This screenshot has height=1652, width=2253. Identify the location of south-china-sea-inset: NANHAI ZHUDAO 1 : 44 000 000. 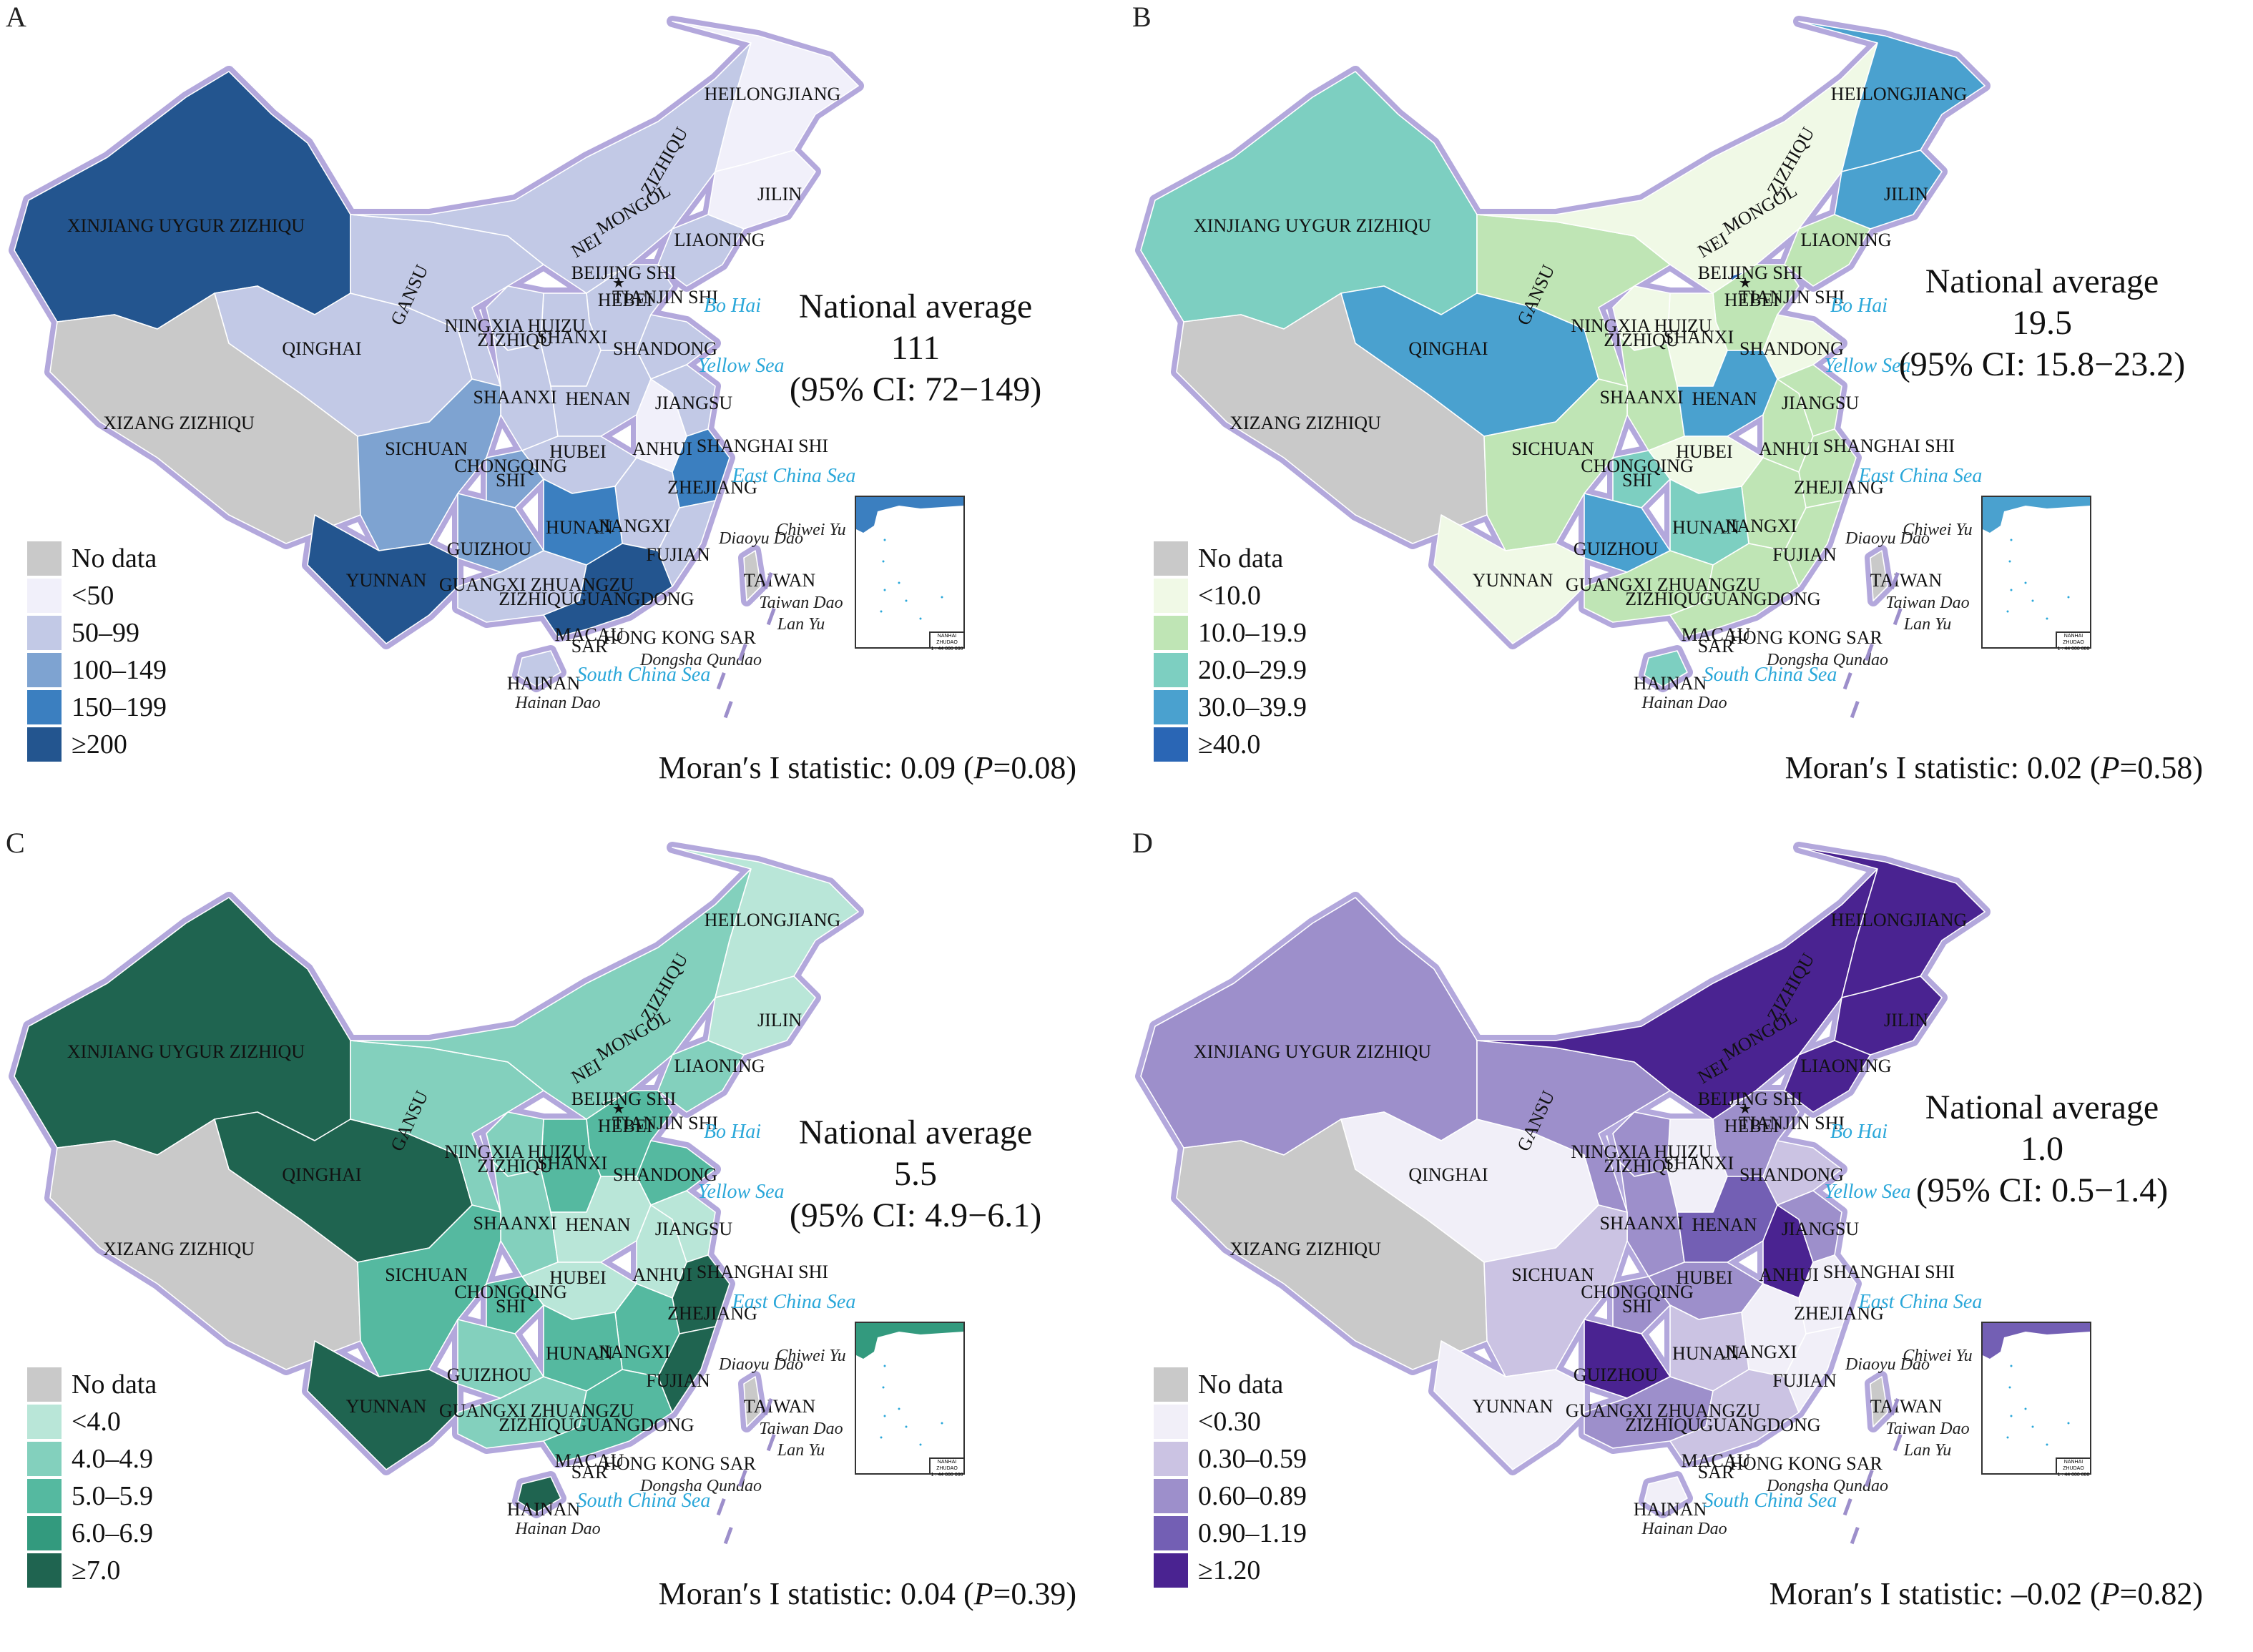
(910, 574).